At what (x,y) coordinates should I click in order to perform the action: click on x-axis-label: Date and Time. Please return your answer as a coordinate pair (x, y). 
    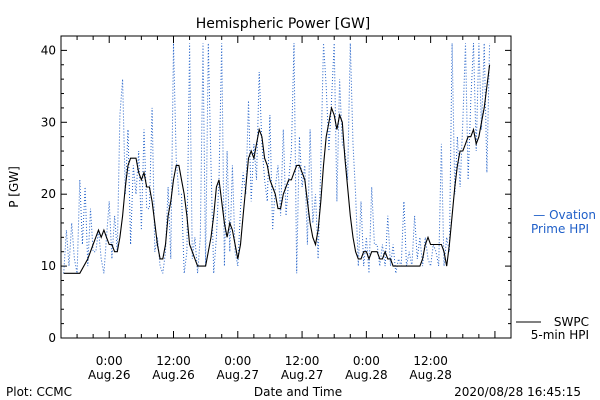
    Looking at the image, I should click on (298, 392).